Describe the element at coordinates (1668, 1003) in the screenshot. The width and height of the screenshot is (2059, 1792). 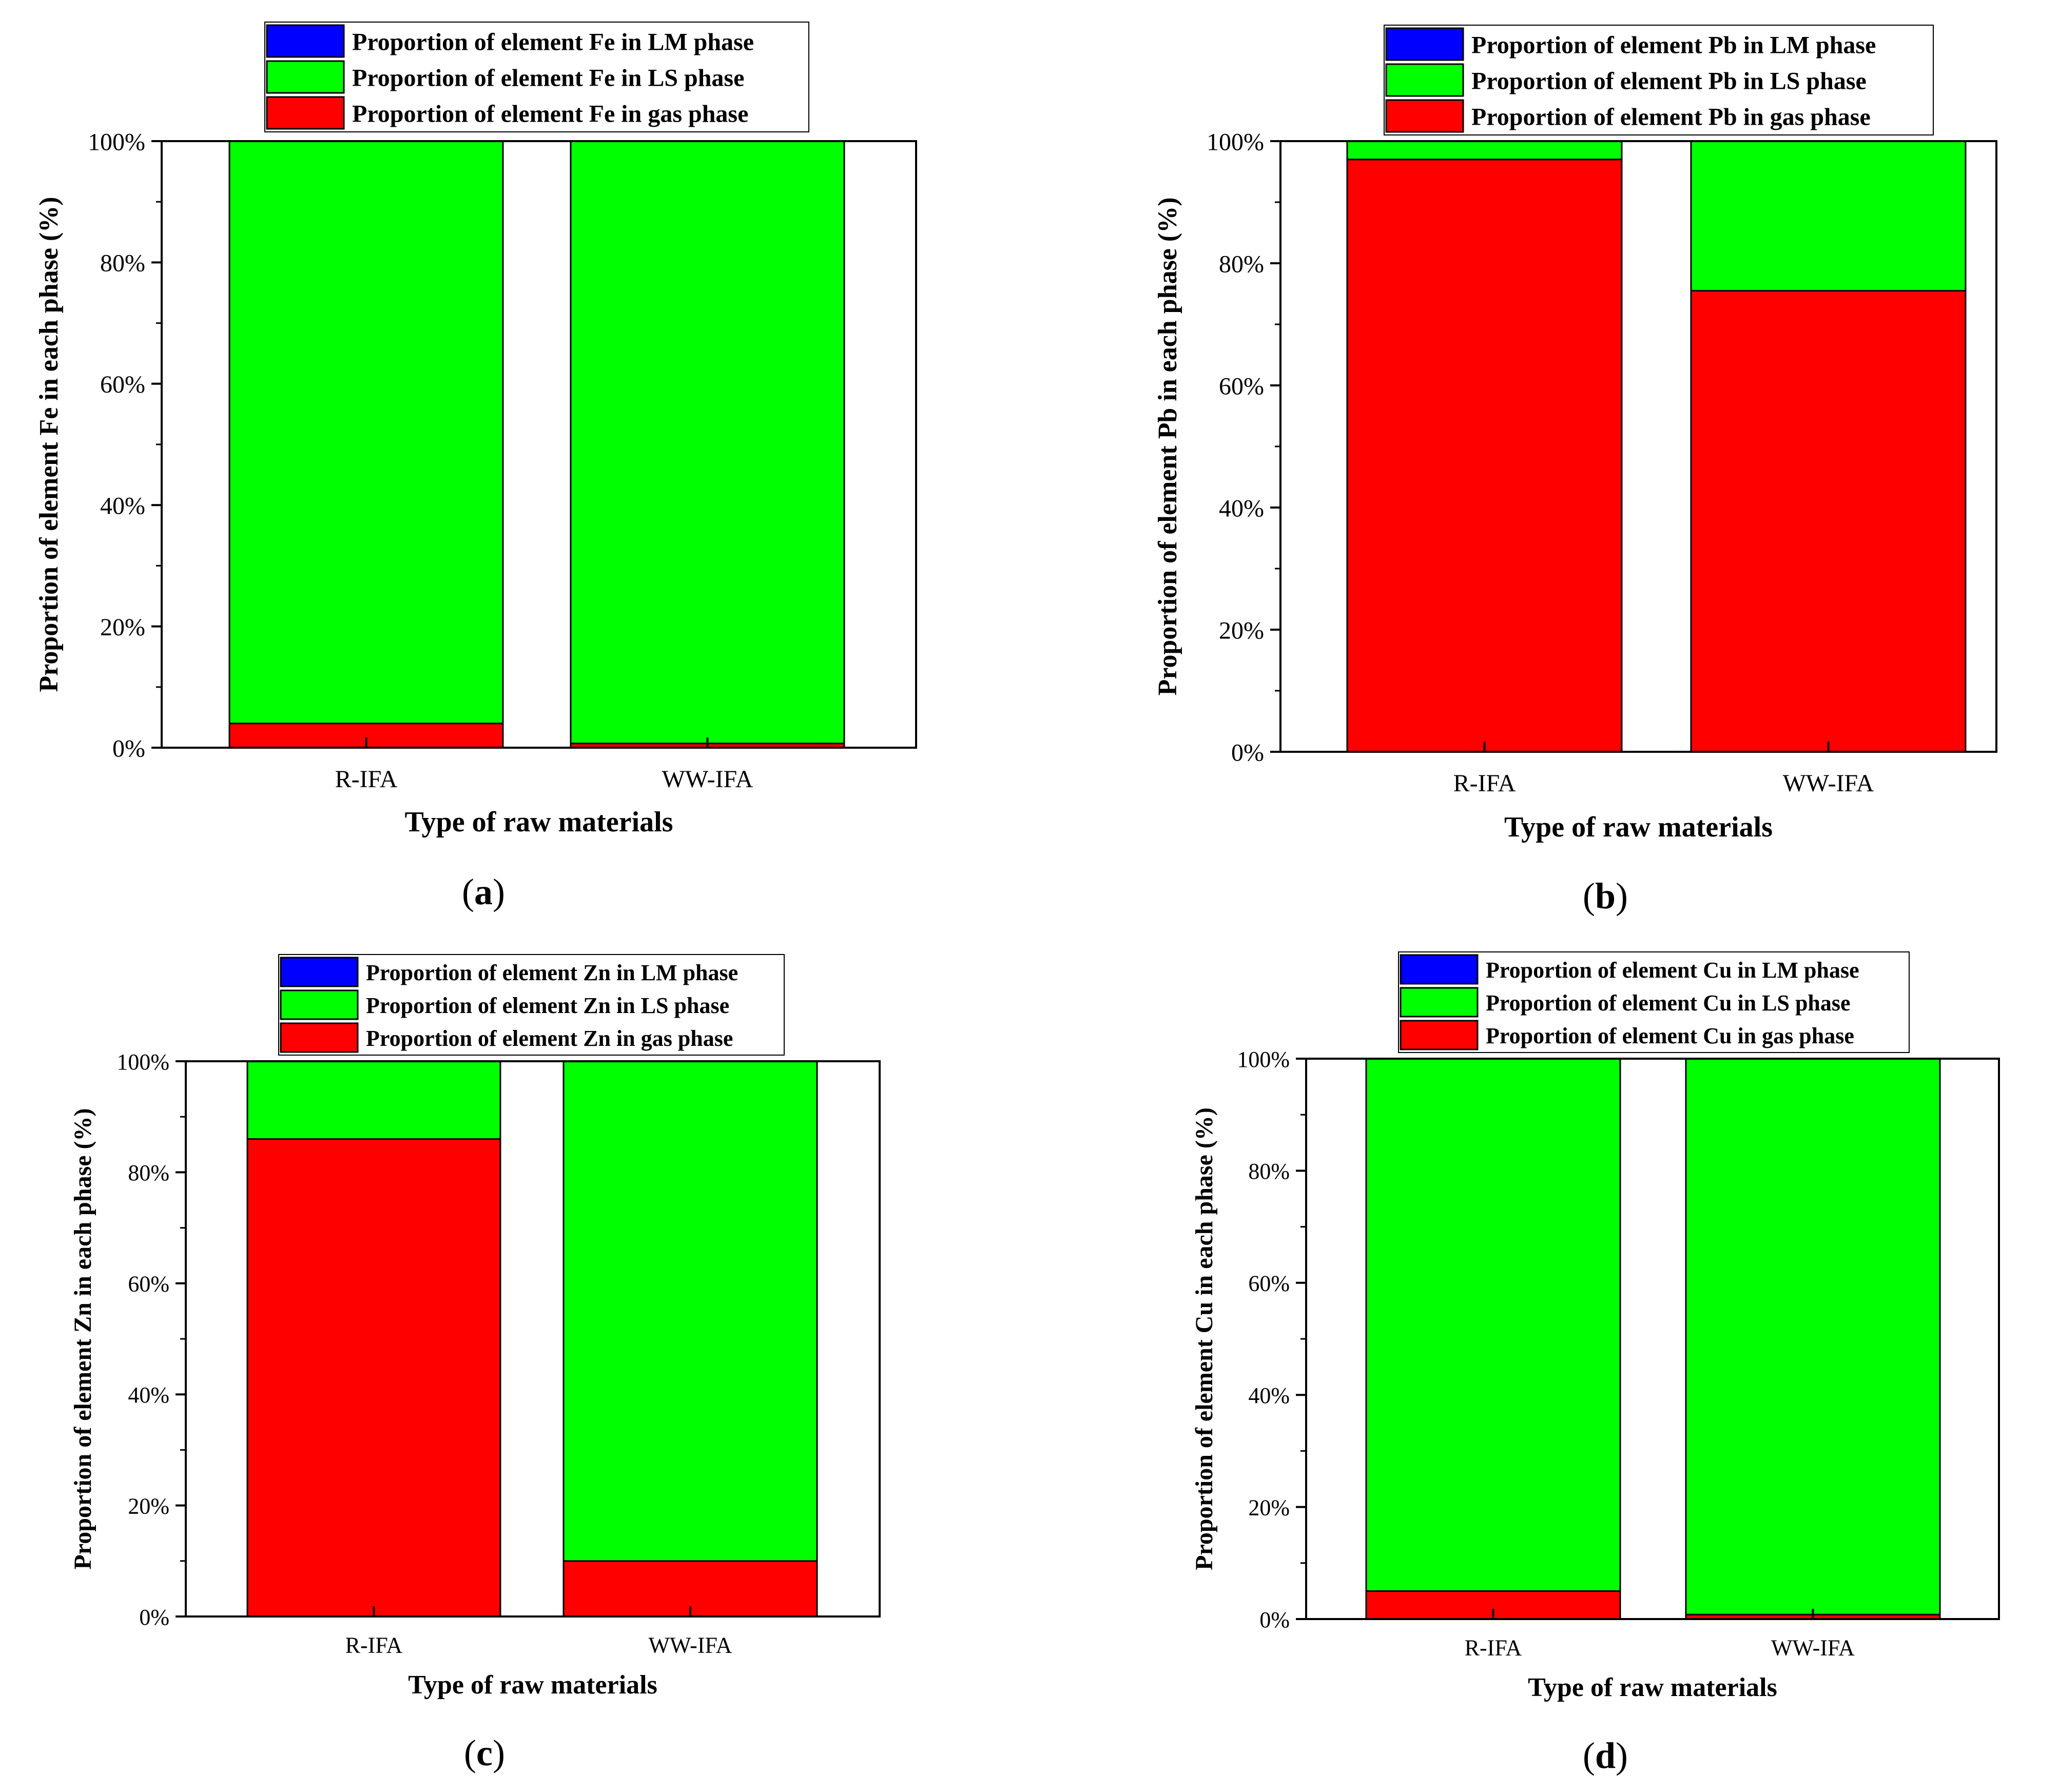
I see `legend-label-ls: Proportion of element Cu in LS phase` at that location.